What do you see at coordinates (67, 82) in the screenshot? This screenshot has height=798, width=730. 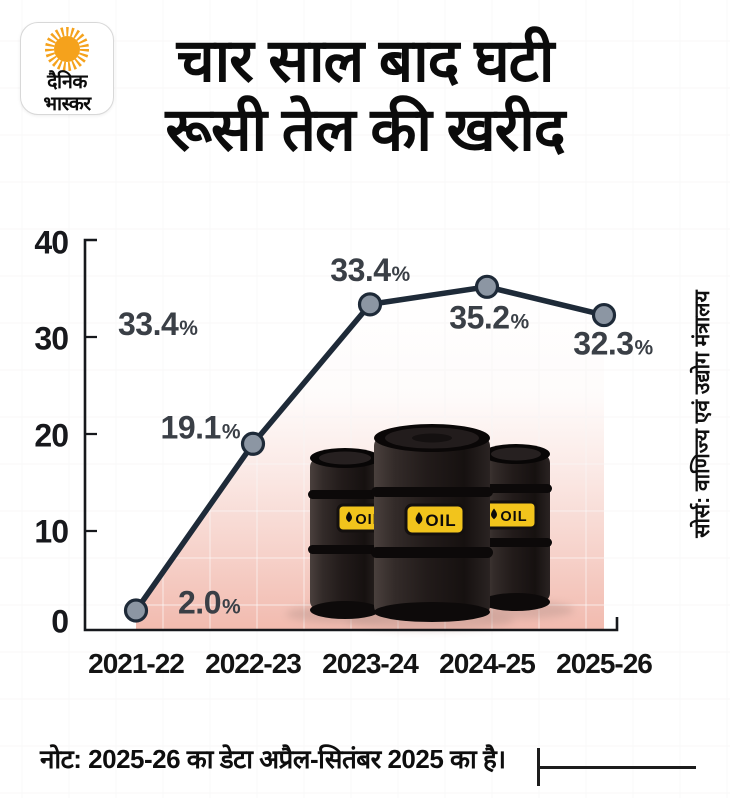 I see `brand-name-line1: दैनिक` at bounding box center [67, 82].